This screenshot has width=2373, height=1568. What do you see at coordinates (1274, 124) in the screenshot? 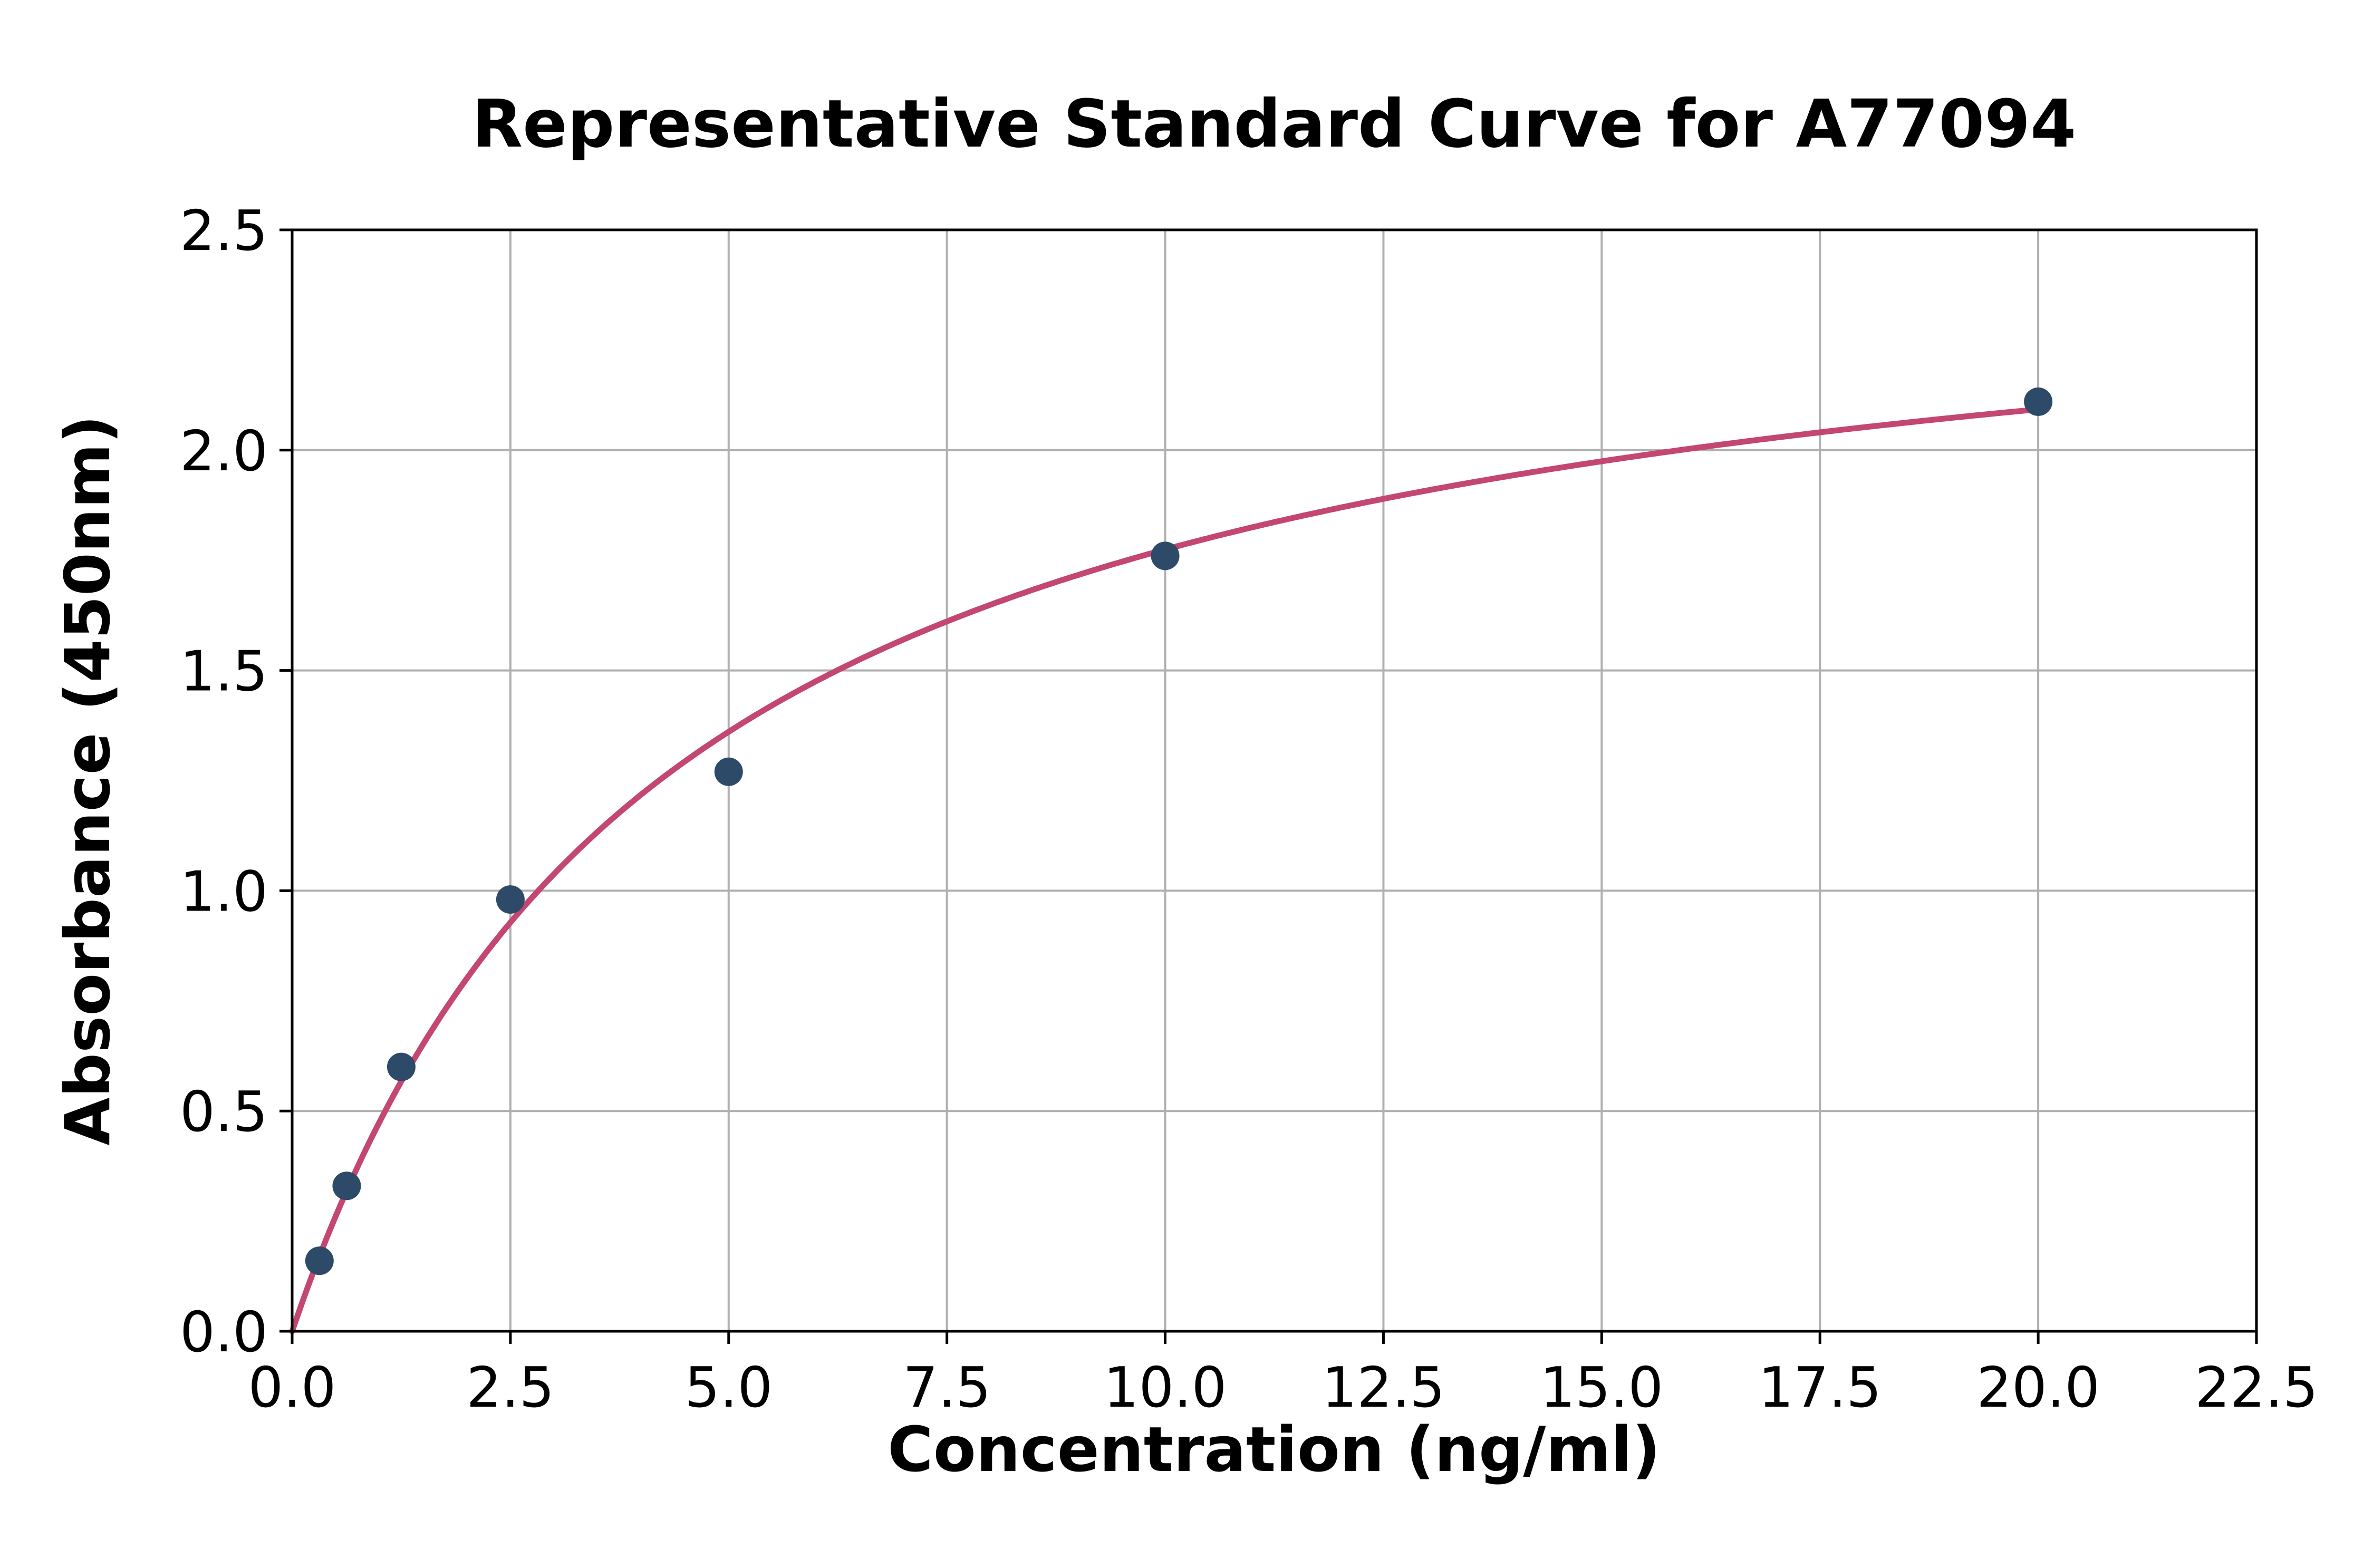
I see `chart-title: Representative Standard Curve for A77094` at bounding box center [1274, 124].